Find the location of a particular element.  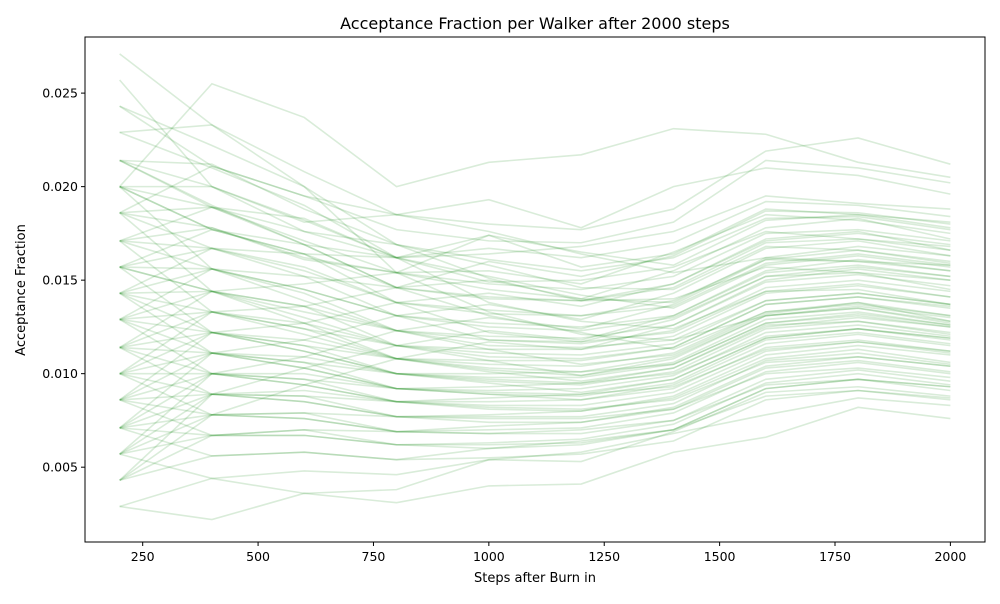

y-axis: 0.005 0.010 0.015 0.020 0.025 is located at coordinates (63, 280).